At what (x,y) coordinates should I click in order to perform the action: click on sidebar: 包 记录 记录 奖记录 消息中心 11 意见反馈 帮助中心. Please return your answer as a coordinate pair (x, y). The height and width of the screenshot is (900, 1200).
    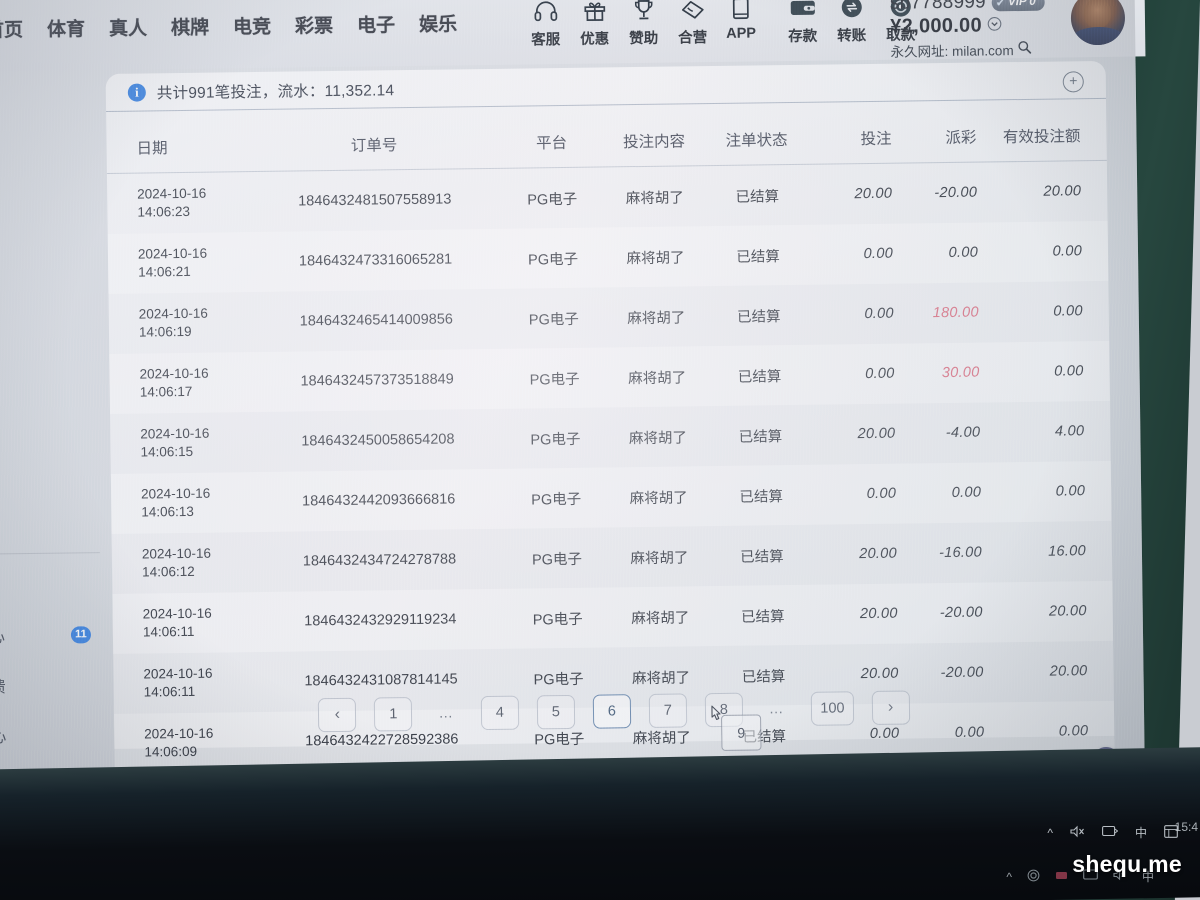
    Looking at the image, I should click on (51, 579).